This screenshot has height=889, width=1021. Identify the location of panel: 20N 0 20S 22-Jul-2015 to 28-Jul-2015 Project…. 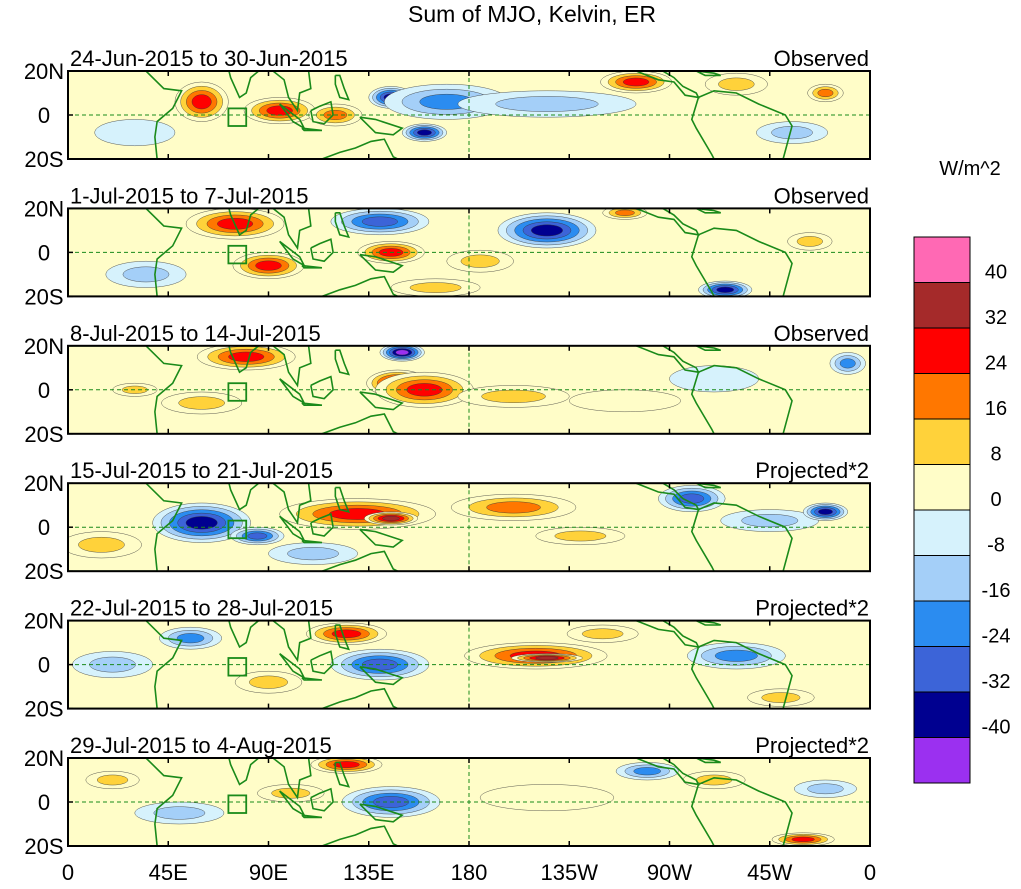
(447, 659).